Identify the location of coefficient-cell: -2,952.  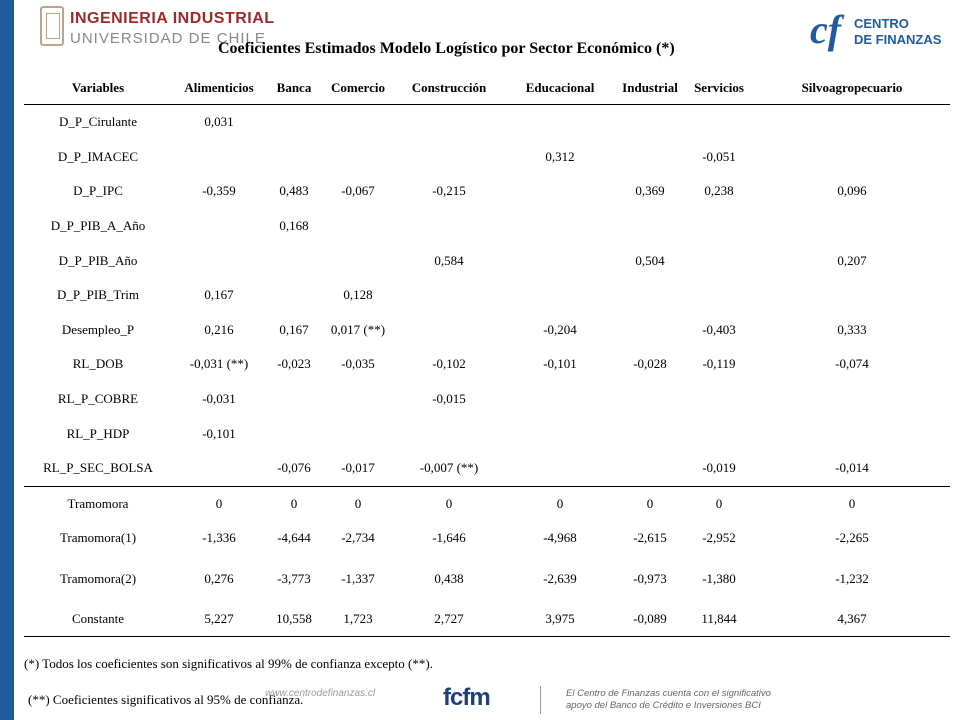
(719, 538).